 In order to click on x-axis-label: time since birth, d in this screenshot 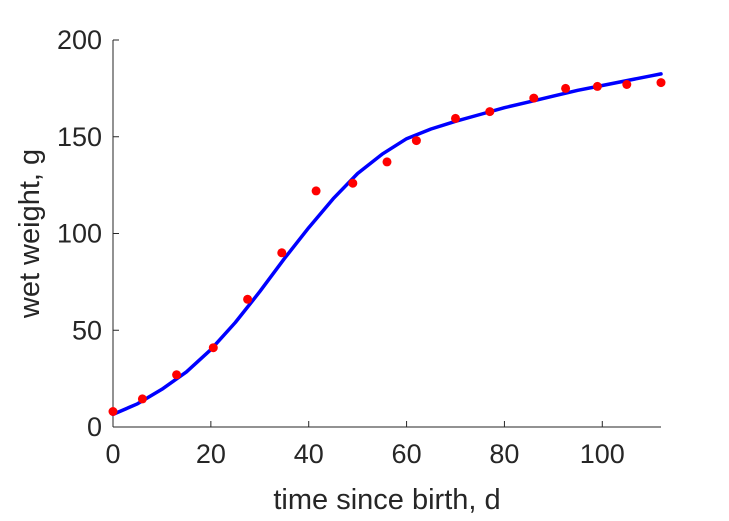, I will do `click(386, 500)`.